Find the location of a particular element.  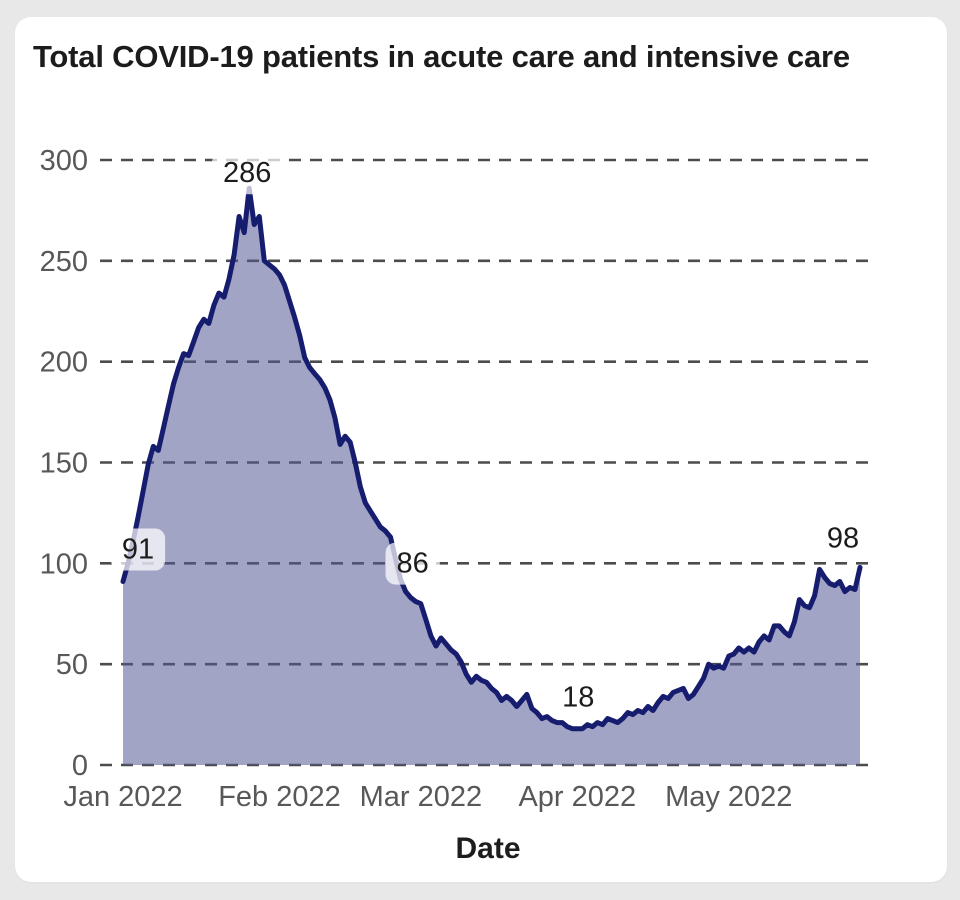

x-tick-label: May 2022 is located at coordinates (728, 797).